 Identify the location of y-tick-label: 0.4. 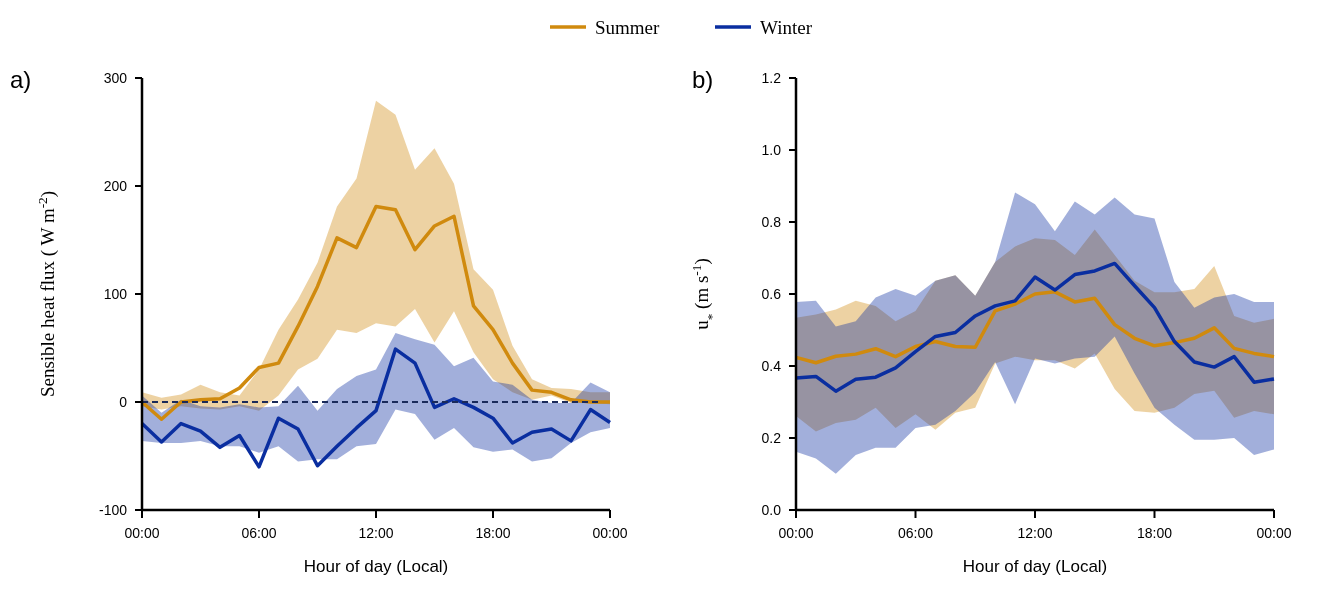
(771, 365).